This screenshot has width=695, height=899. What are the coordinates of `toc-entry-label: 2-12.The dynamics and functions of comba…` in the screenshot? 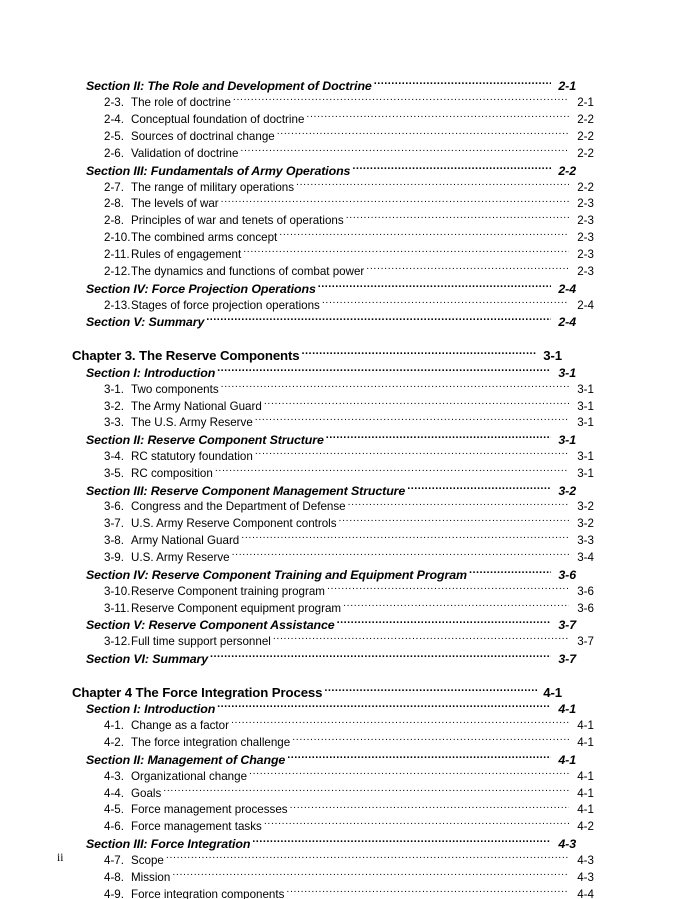 It's located at (234, 272).